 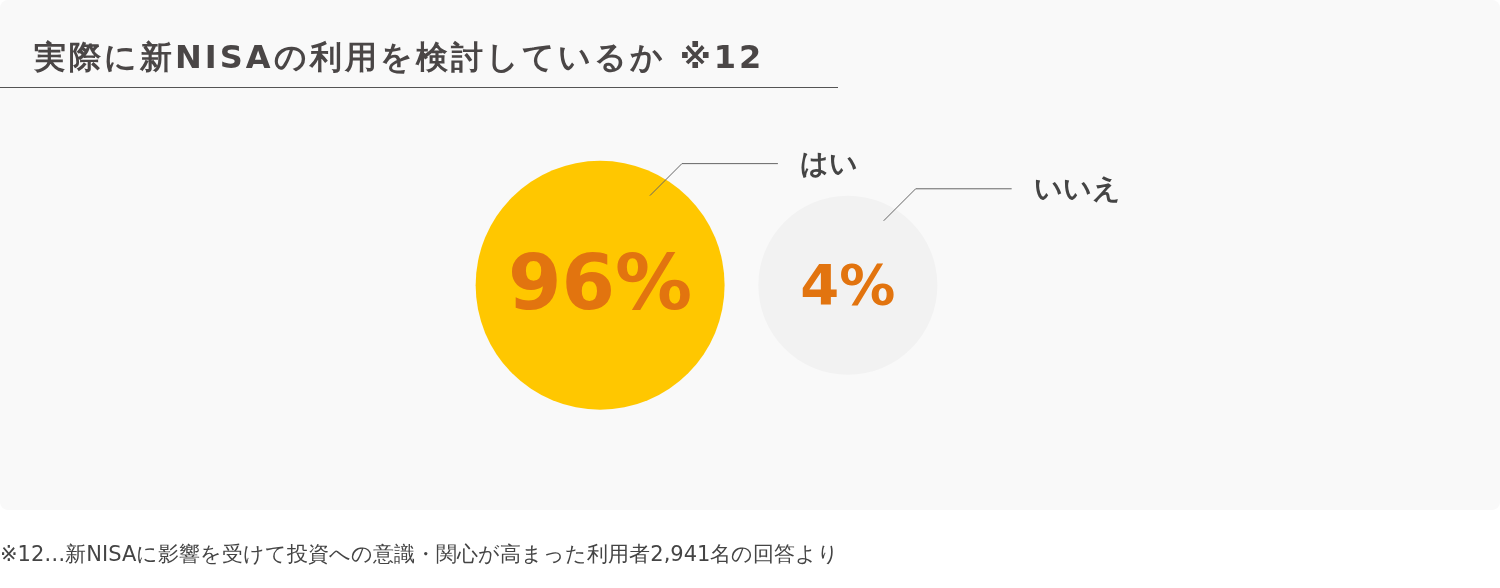 What do you see at coordinates (420, 554) in the screenshot?
I see `text: ※12…新NISAに影響を受けて投資への意識・関心が高まった利用者2,941名の回答より` at bounding box center [420, 554].